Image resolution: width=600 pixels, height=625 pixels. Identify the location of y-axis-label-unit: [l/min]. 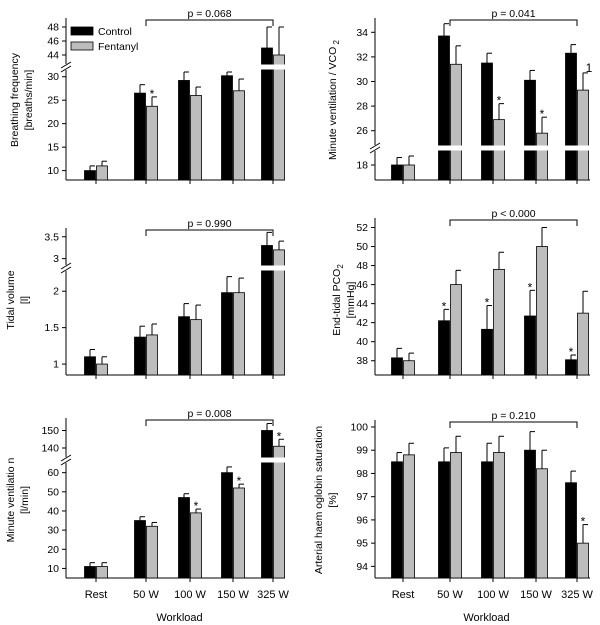
(25, 500).